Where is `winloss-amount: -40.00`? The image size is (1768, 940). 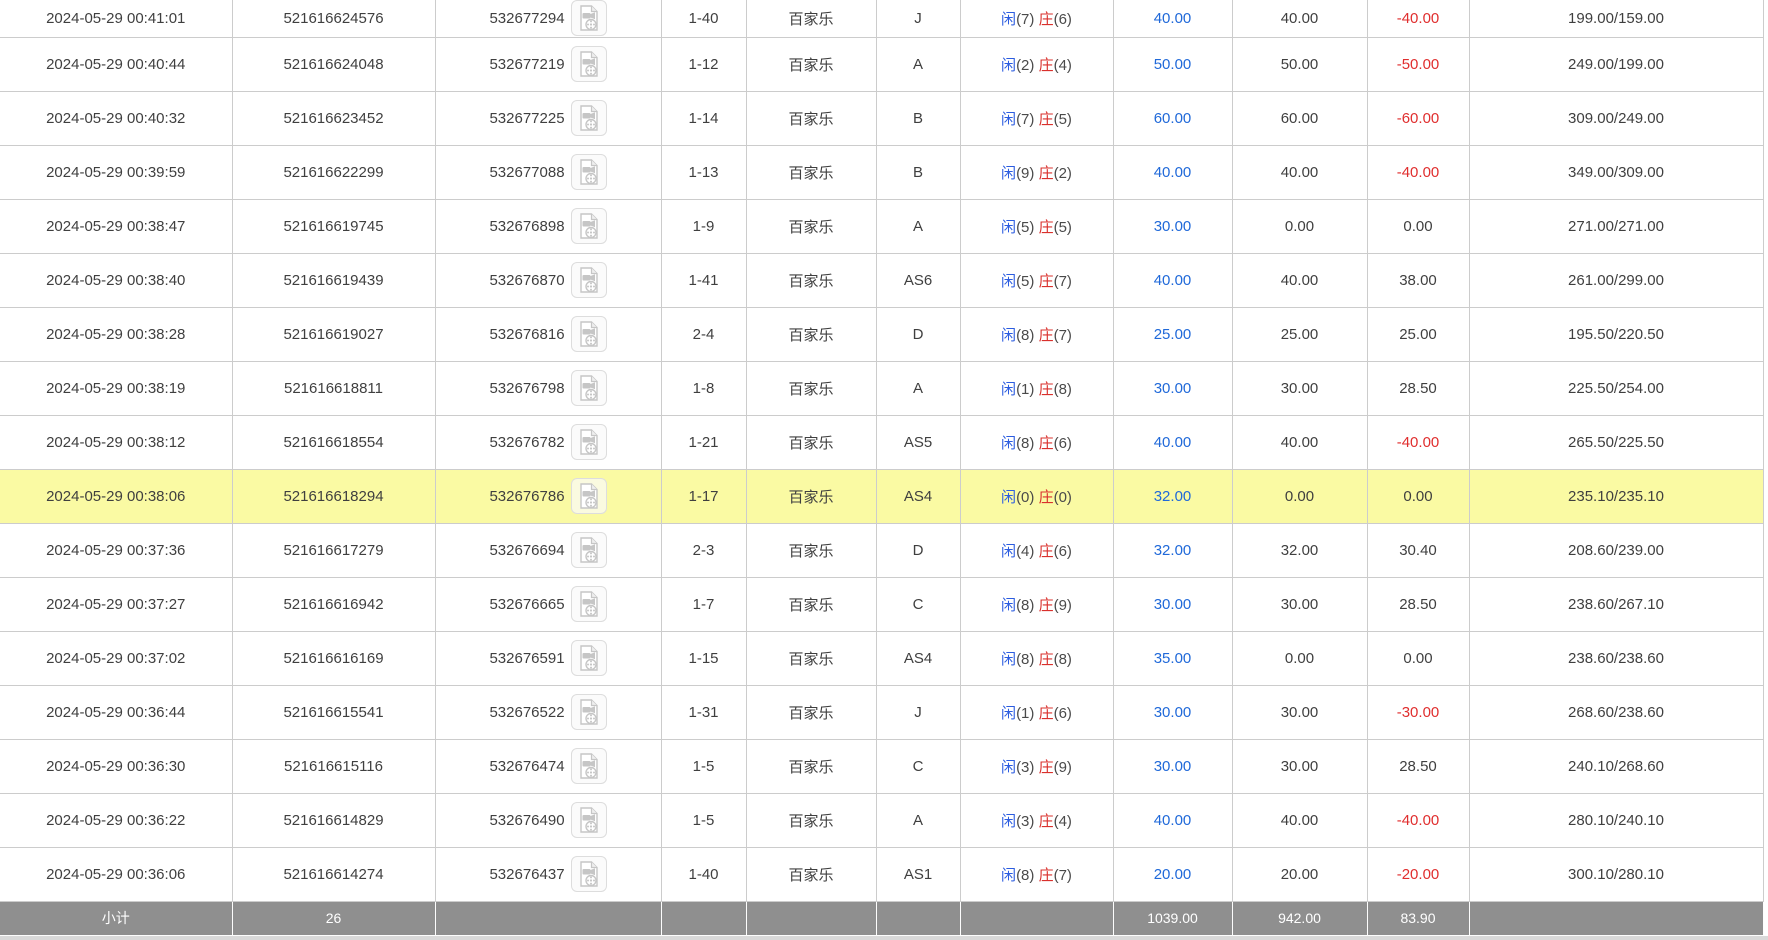 winloss-amount: -40.00 is located at coordinates (1418, 172).